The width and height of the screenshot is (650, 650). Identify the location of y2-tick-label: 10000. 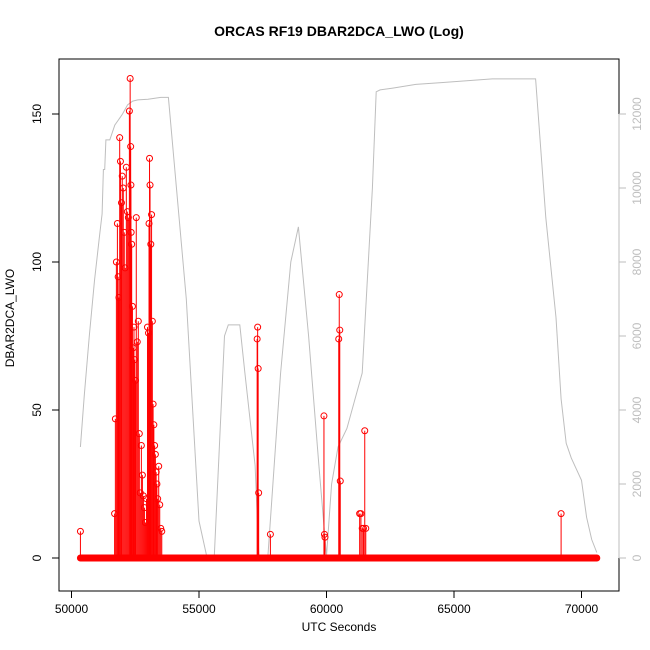
(637, 188).